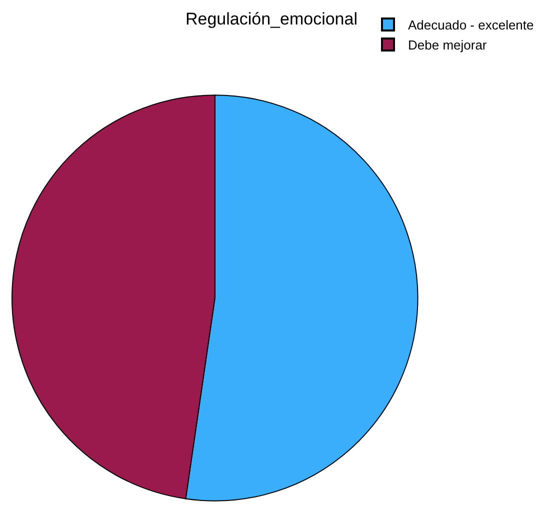  What do you see at coordinates (448, 45) in the screenshot?
I see `legend-label: Debe mejorar` at bounding box center [448, 45].